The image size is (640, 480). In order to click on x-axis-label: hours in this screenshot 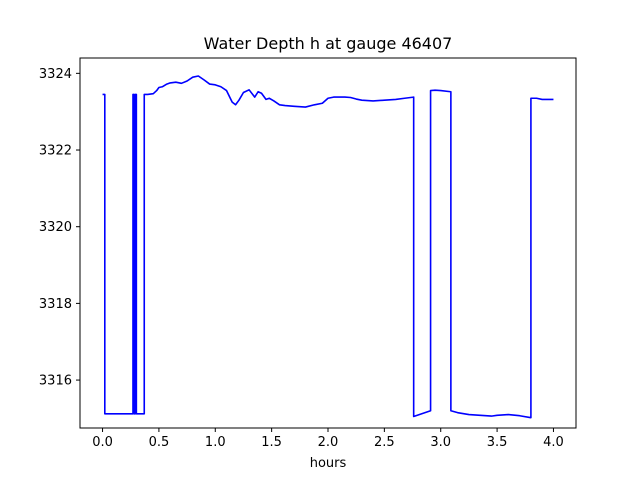, I will do `click(328, 463)`.